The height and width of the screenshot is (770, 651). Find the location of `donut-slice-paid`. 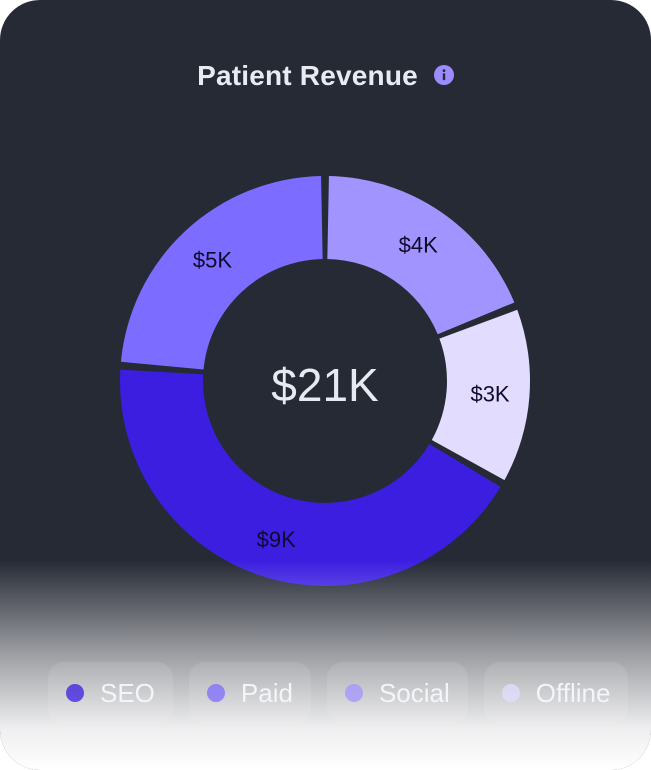

donut-slice-paid is located at coordinates (221, 273).